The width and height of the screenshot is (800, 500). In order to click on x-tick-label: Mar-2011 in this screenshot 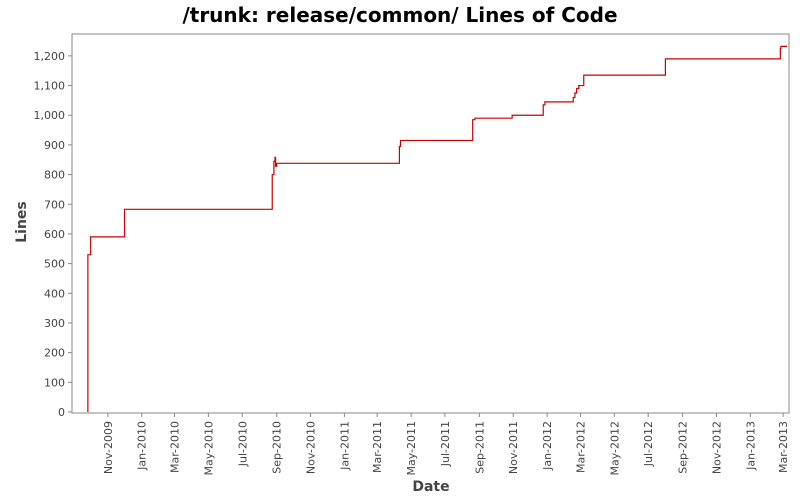, I will do `click(377, 447)`.